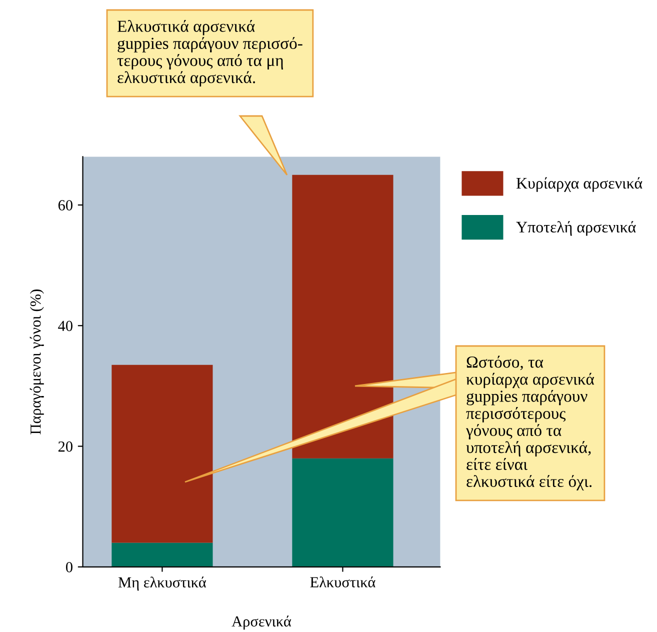 The height and width of the screenshot is (632, 657). I want to click on text: Ελκυστικά αρσενικά guppies παράγουν περισσό- τερους γόνους από τα μη ελκυστικά αρσενικά., so click(209, 53).